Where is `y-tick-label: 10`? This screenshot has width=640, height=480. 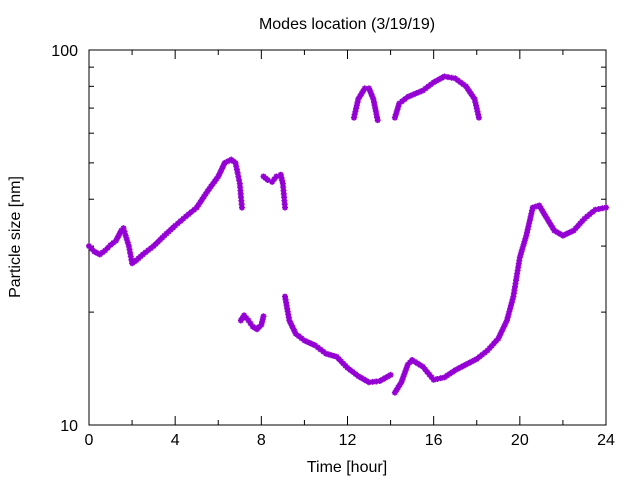
y-tick-label: 10 is located at coordinates (69, 426).